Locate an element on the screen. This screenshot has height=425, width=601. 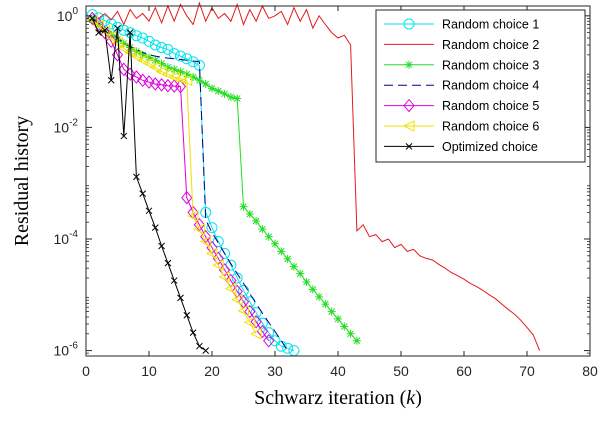
x-tick-label: 50 is located at coordinates (401, 371).